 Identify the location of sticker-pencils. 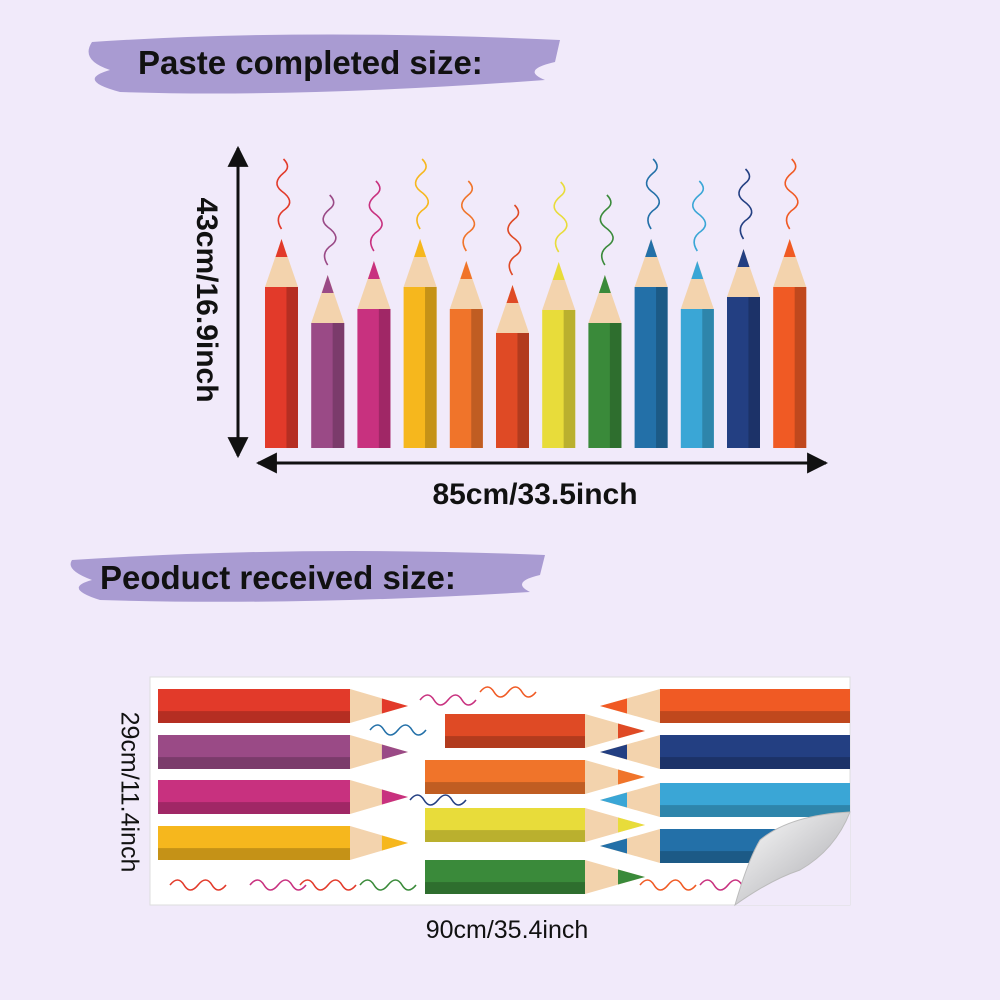
(504, 790).